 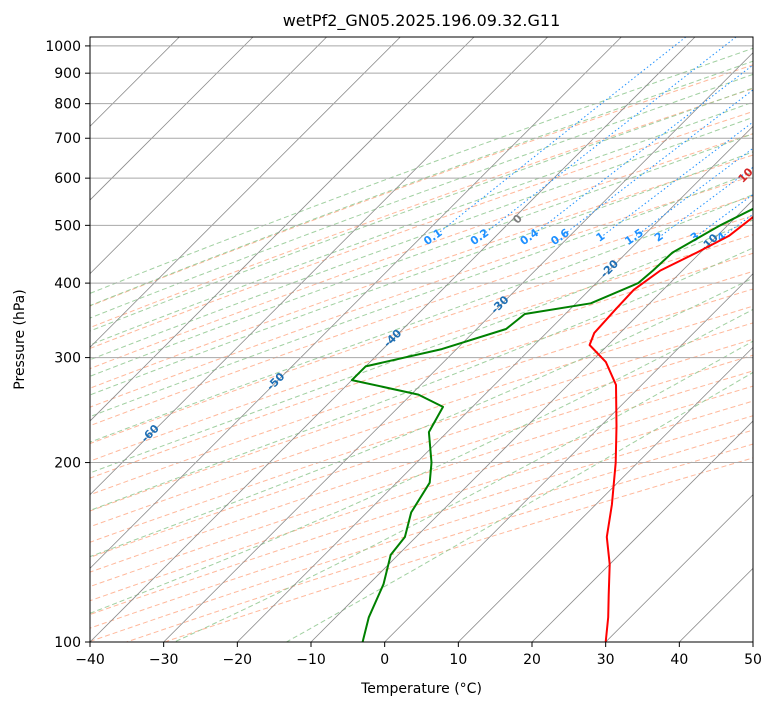 I want to click on x-tick-label: 50, so click(x=753, y=660).